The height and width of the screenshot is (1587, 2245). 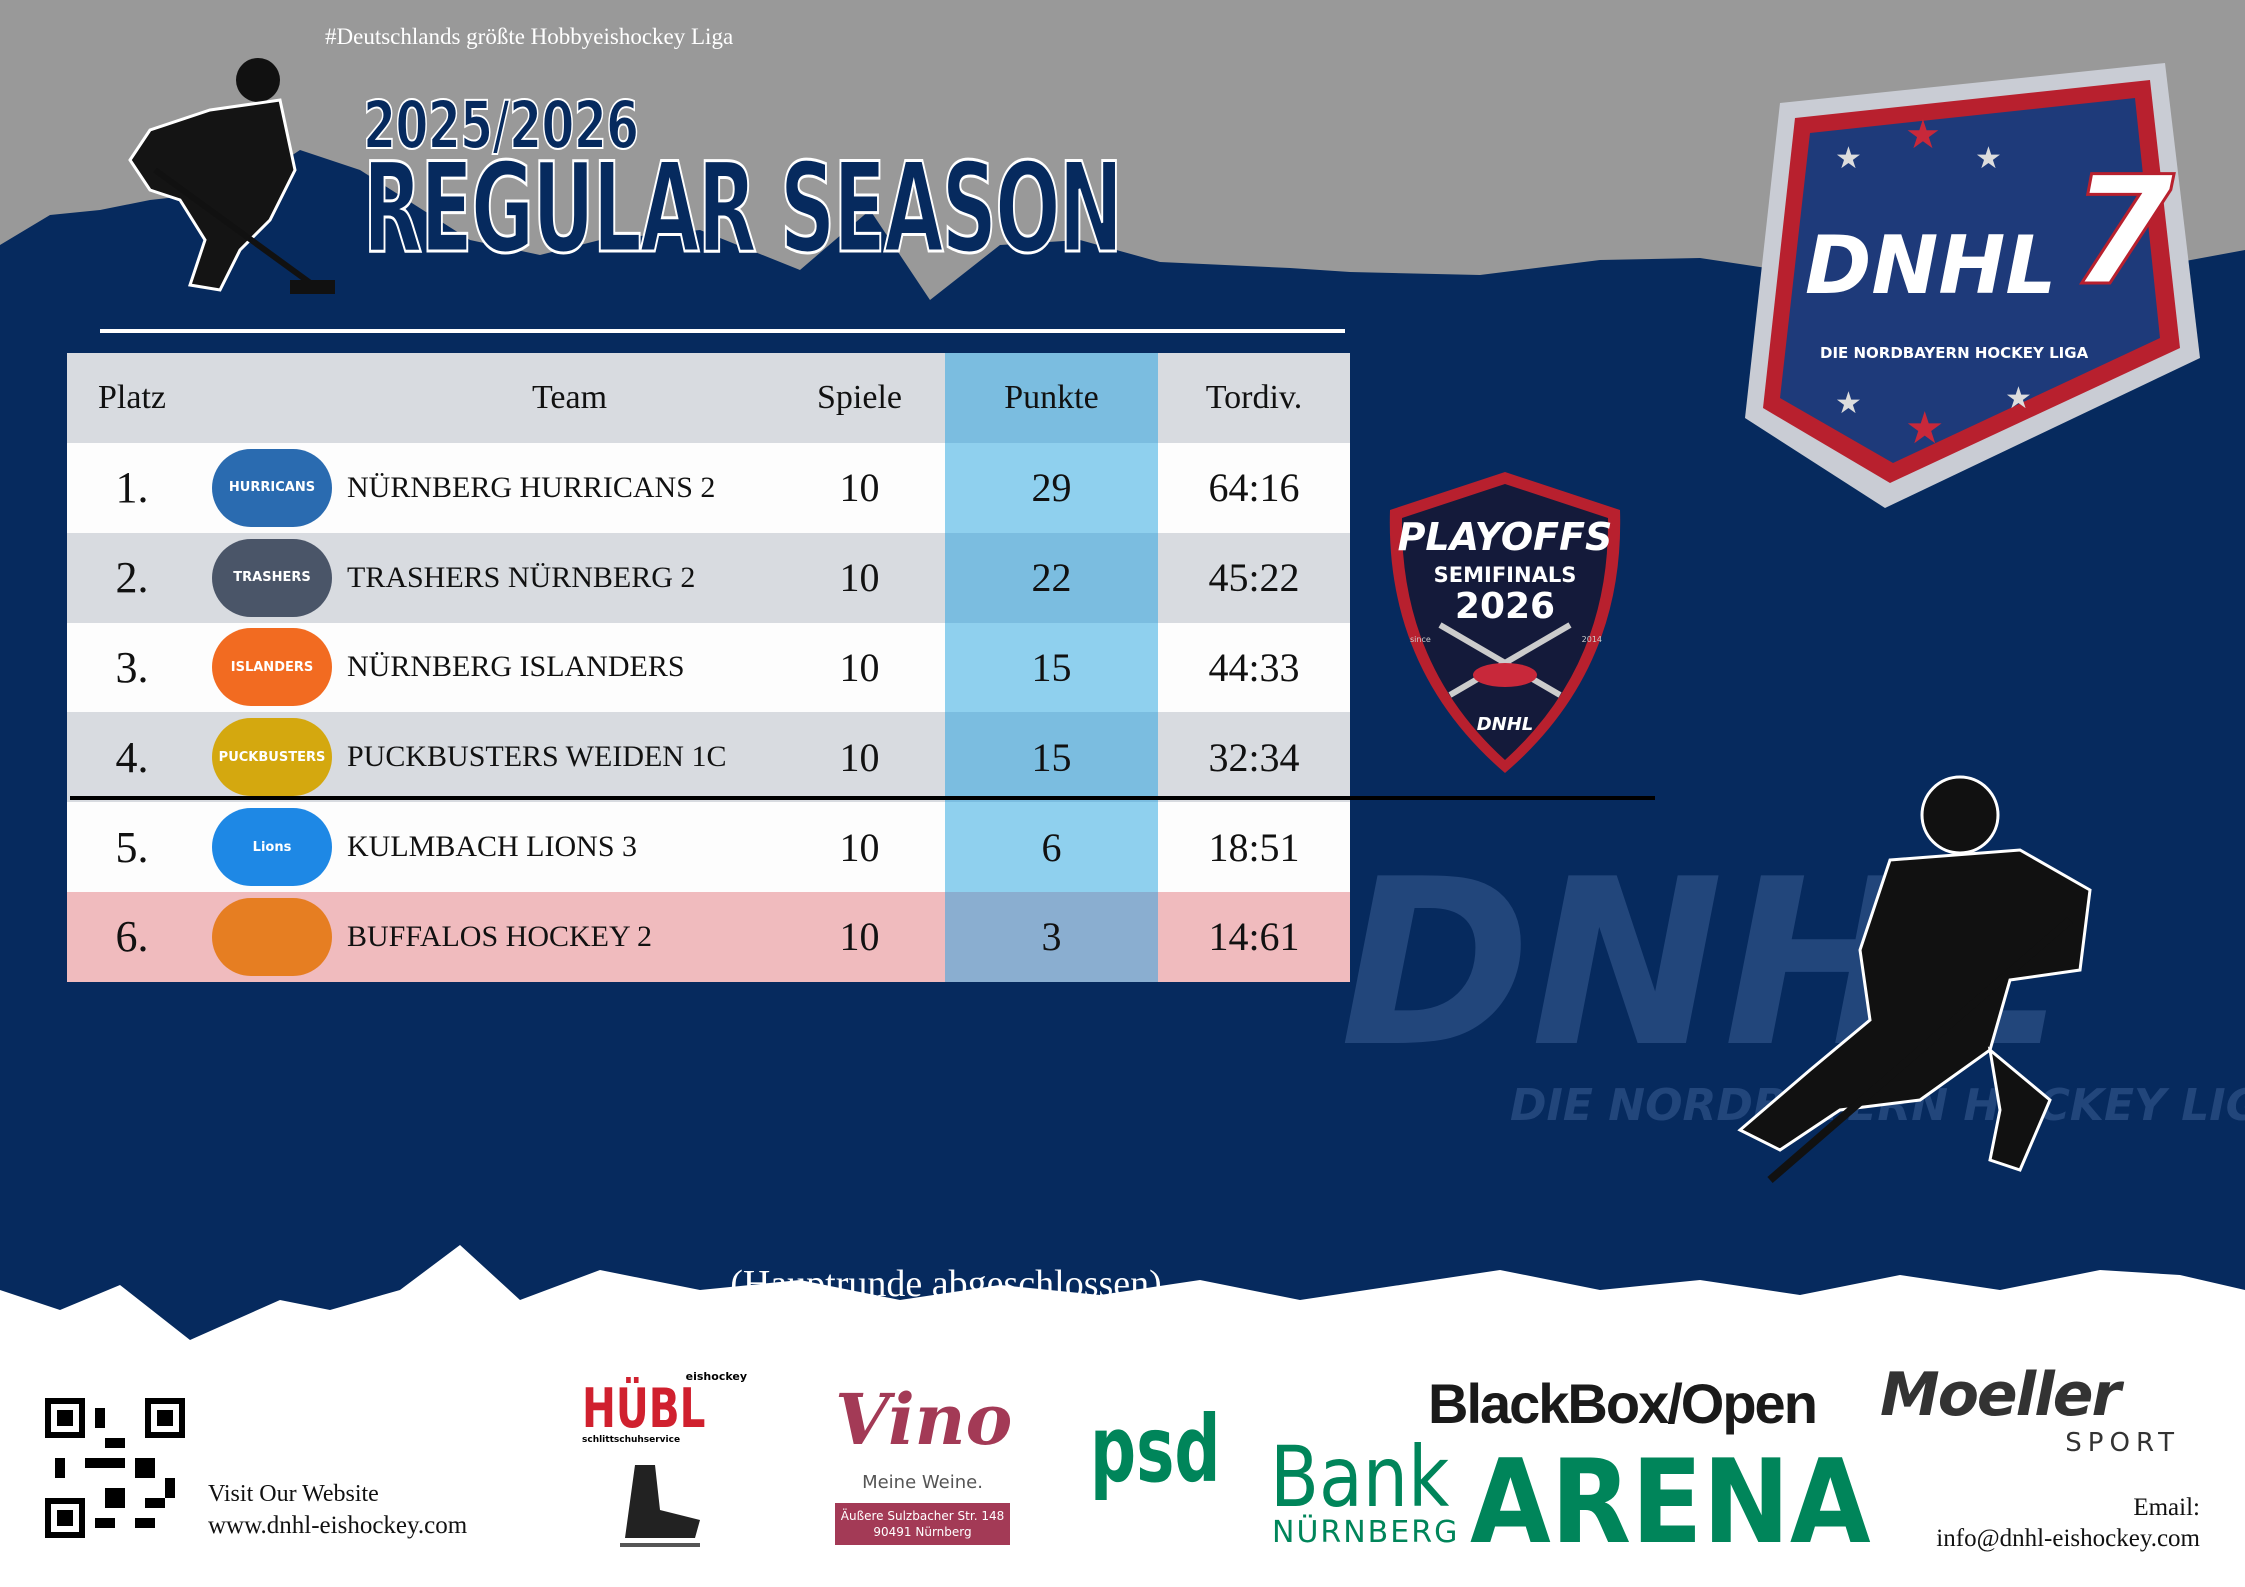 What do you see at coordinates (2166, 1507) in the screenshot?
I see `email-label: Email:` at bounding box center [2166, 1507].